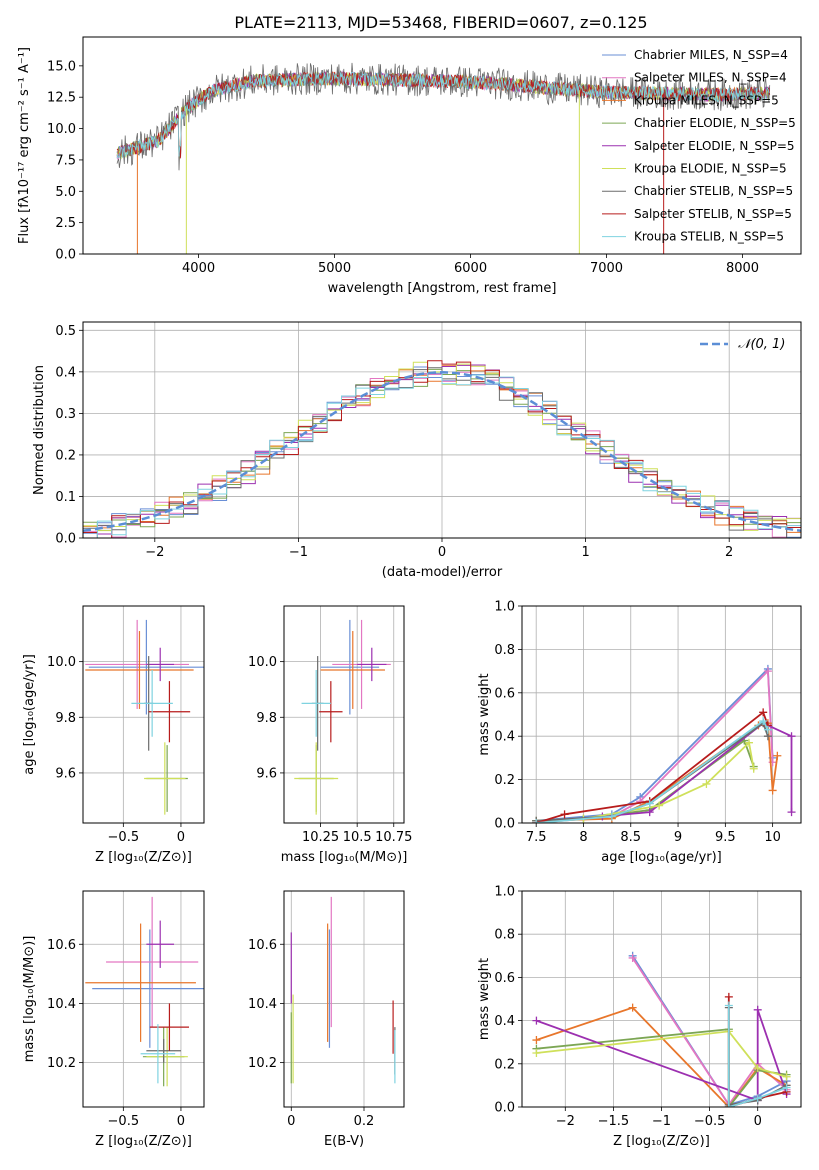 The height and width of the screenshot is (1170, 819). I want to click on weight-line-salpeter_elodie, so click(662, 1055).